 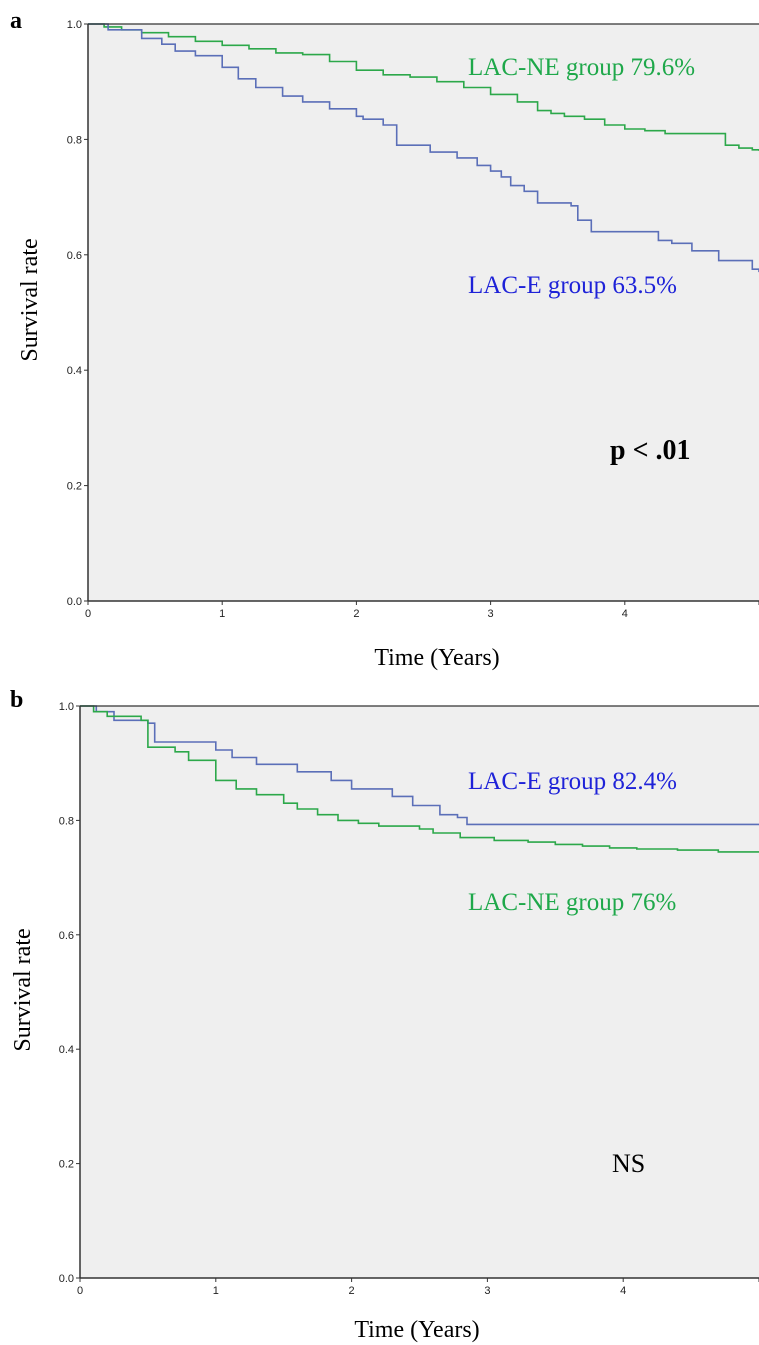 I want to click on panel-b-label-lac-e: LAC-E group 82.4%, so click(x=572, y=781).